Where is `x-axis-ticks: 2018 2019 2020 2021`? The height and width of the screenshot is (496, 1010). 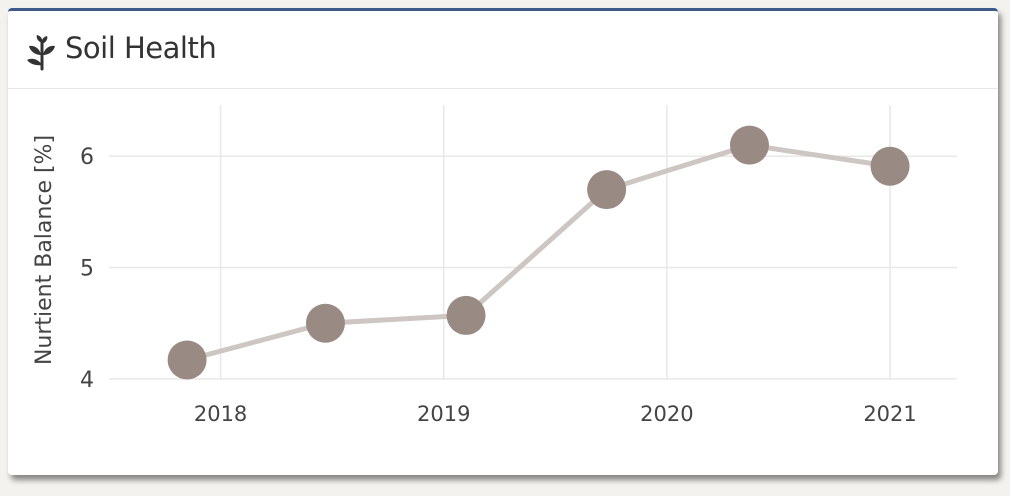 x-axis-ticks: 2018 2019 2020 2021 is located at coordinates (555, 414).